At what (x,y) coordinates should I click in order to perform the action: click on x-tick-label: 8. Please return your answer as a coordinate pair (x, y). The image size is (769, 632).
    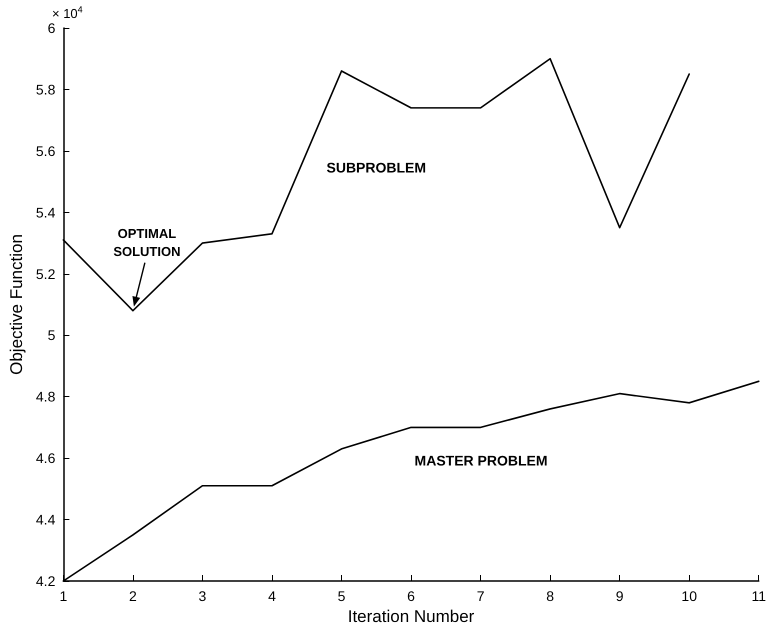
    Looking at the image, I should click on (550, 596).